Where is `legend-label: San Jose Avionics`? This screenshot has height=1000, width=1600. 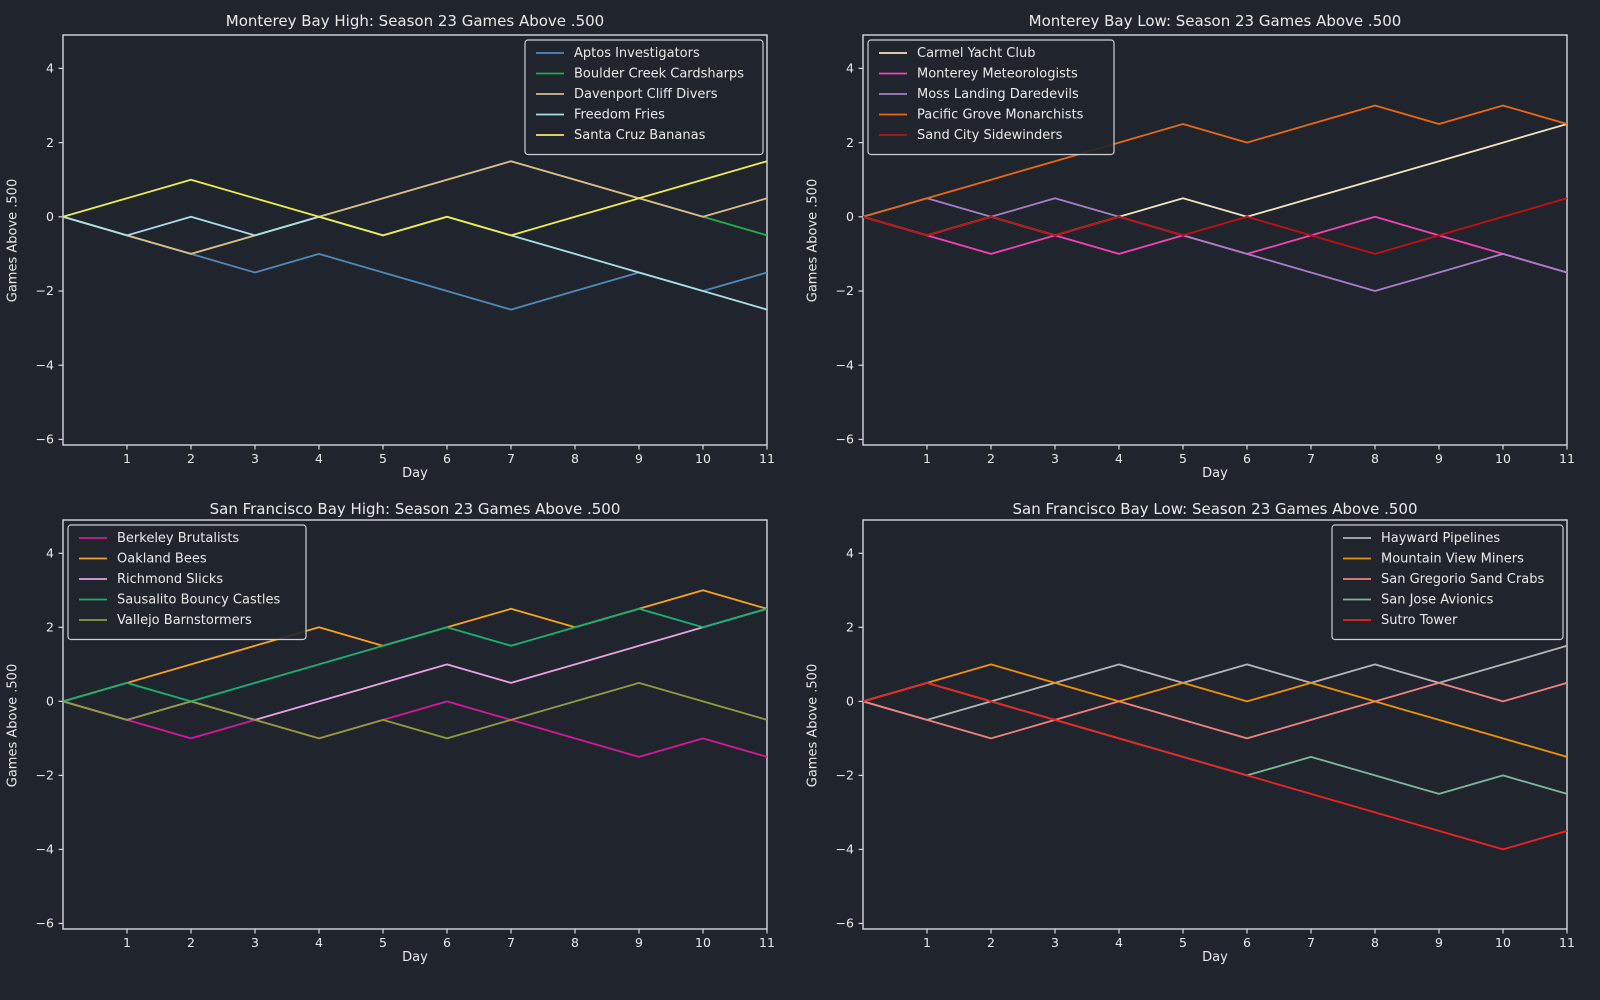
legend-label: San Jose Avionics is located at coordinates (1437, 600).